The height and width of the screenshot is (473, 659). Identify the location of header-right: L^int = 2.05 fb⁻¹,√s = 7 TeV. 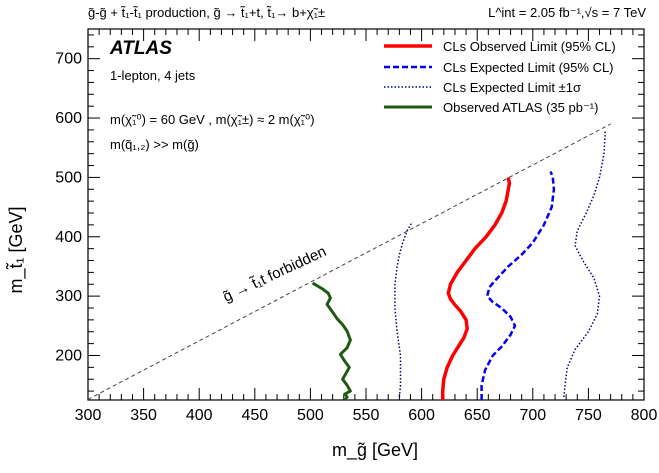
(567, 12).